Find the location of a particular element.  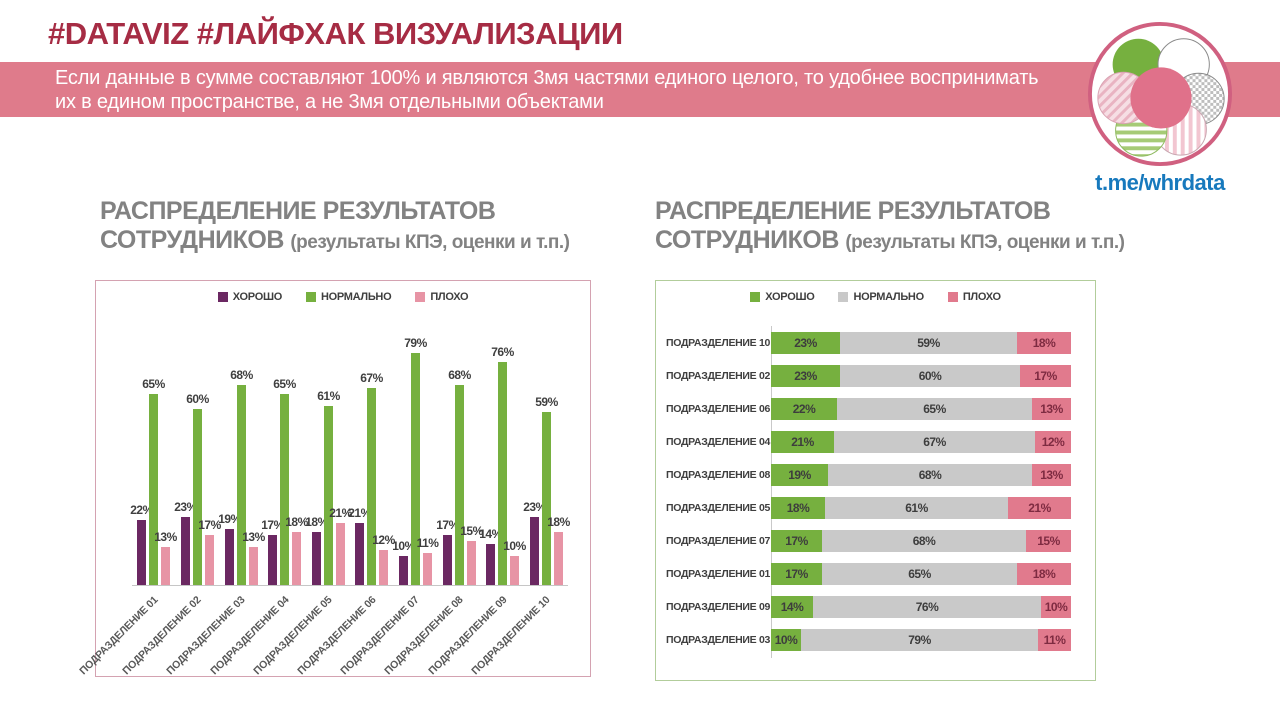

legend-item-bad: ПЛОХО is located at coordinates (974, 297).